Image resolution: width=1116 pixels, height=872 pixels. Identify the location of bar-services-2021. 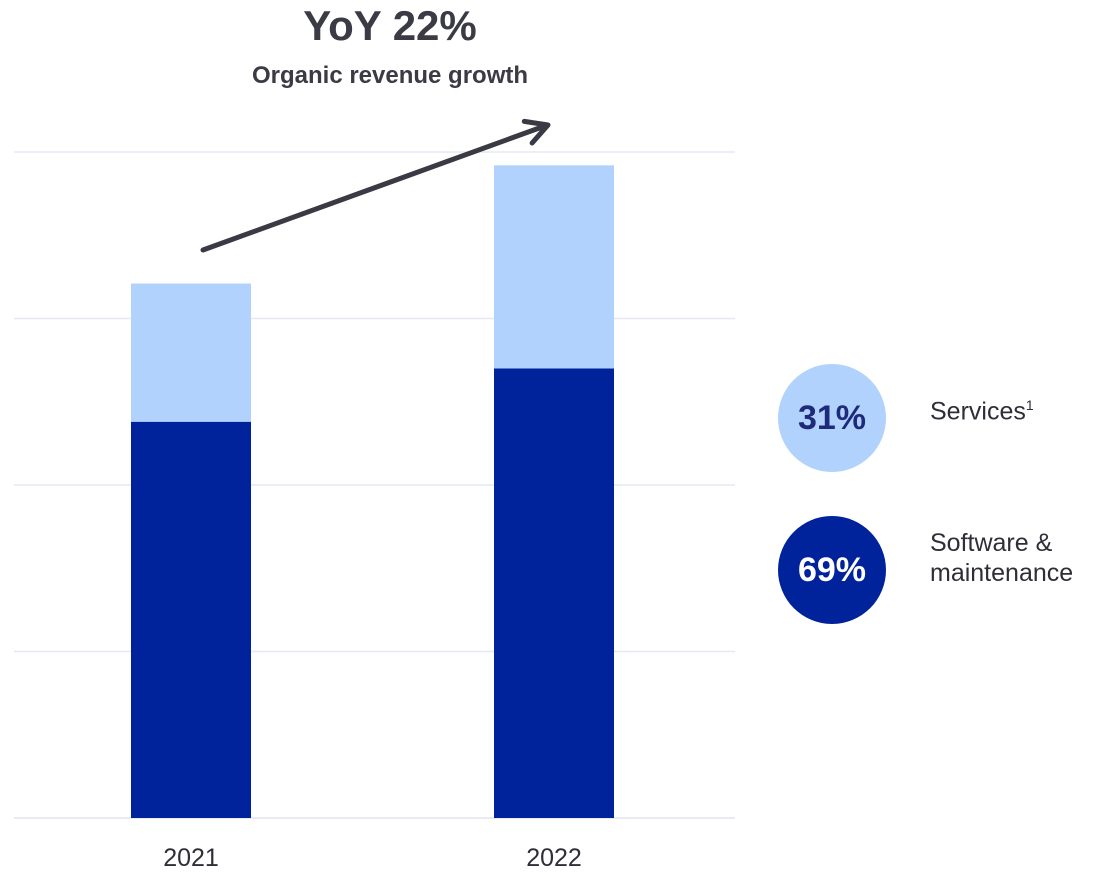
(191, 352).